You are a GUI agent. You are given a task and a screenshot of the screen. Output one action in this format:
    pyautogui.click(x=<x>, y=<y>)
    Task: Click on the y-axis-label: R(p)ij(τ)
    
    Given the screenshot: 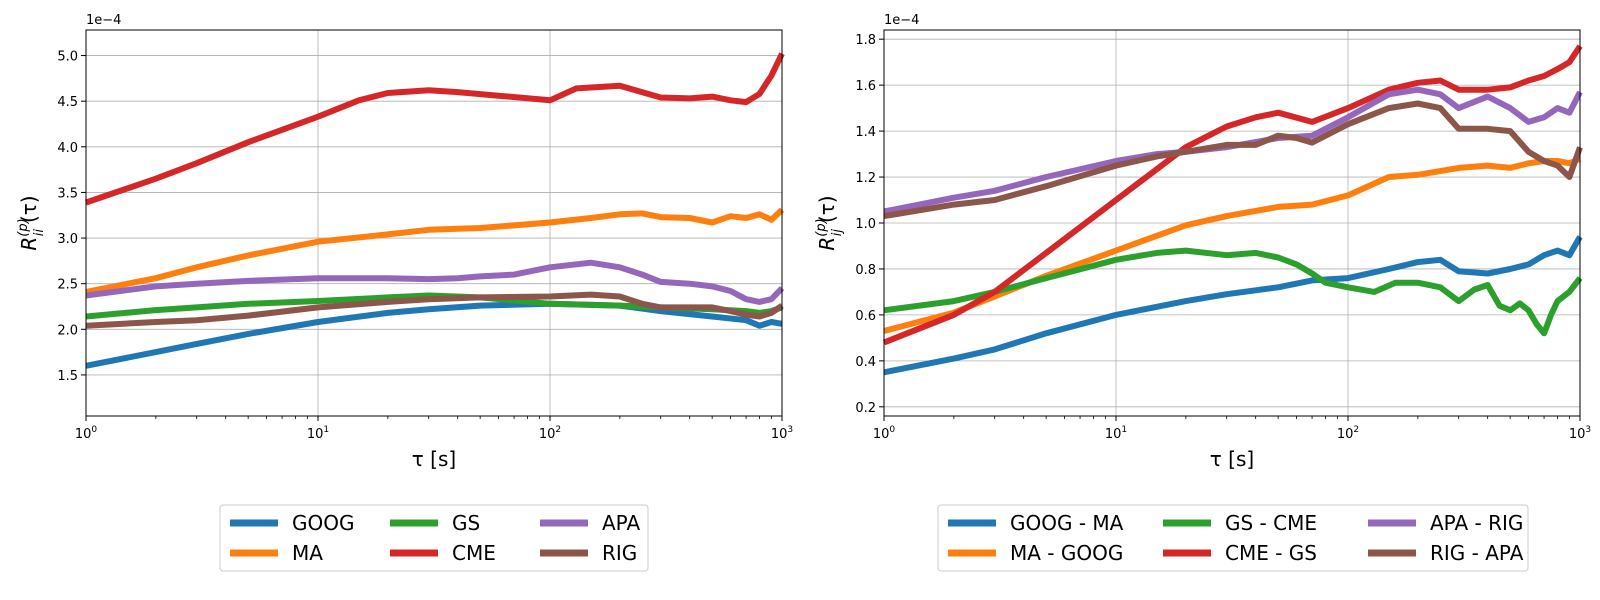 What is the action you would take?
    pyautogui.click(x=829, y=222)
    